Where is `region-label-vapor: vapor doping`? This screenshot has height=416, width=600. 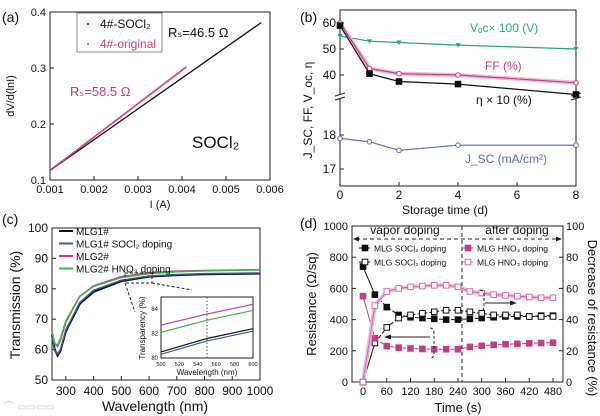
region-label-vapor: vapor doping is located at coordinates (404, 230).